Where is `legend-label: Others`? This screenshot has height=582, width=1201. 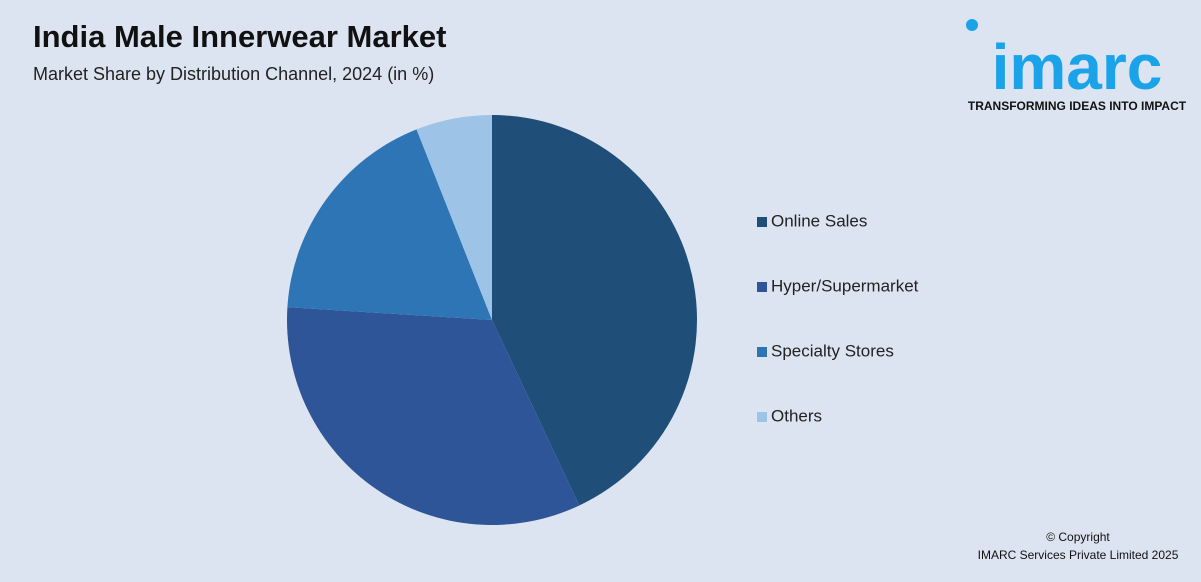
legend-label: Others is located at coordinates (796, 415).